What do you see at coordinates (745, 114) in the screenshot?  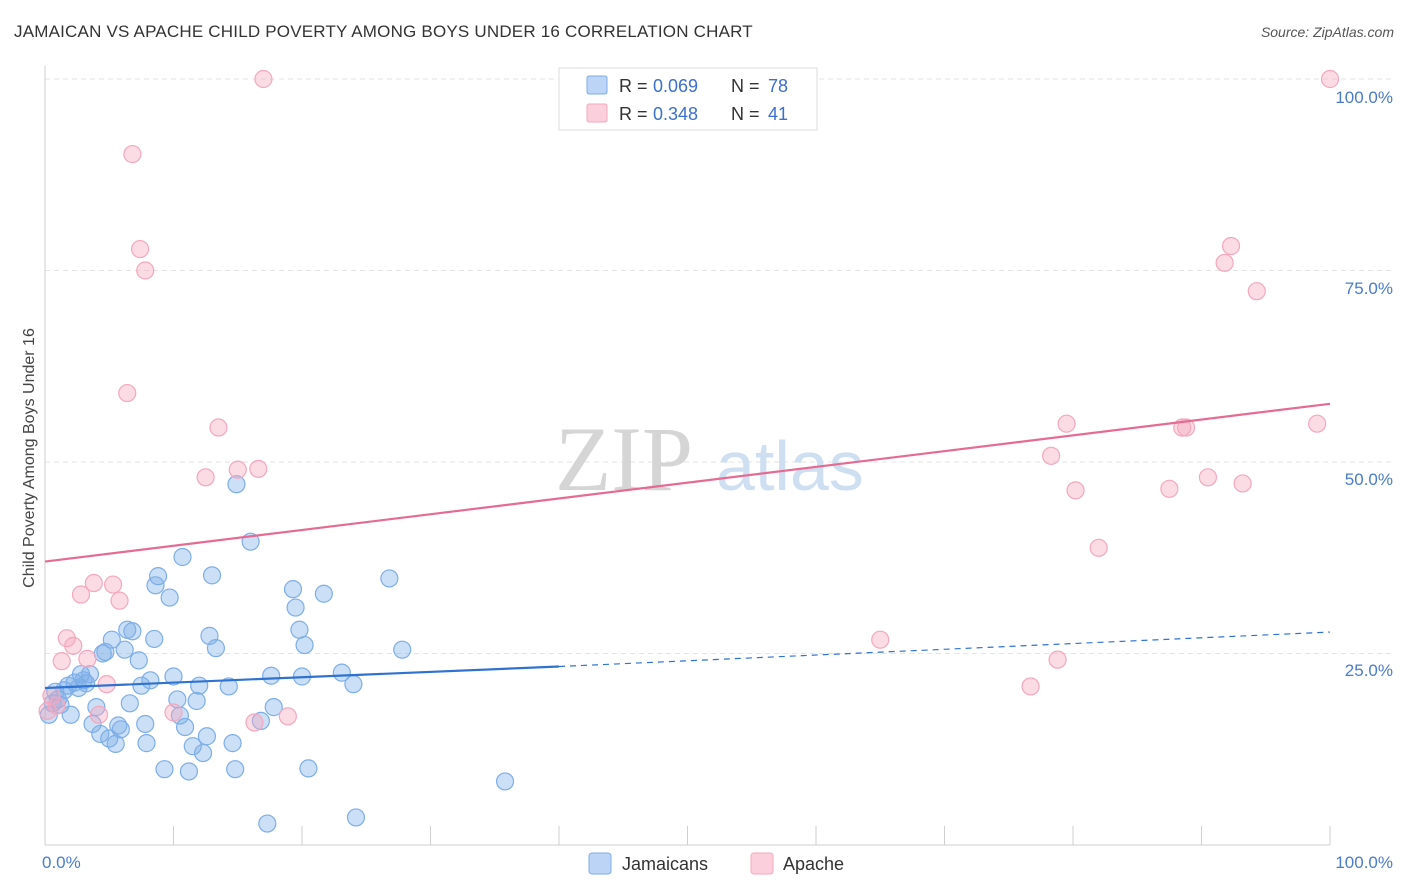 I see `legend-n-label-2: N =` at bounding box center [745, 114].